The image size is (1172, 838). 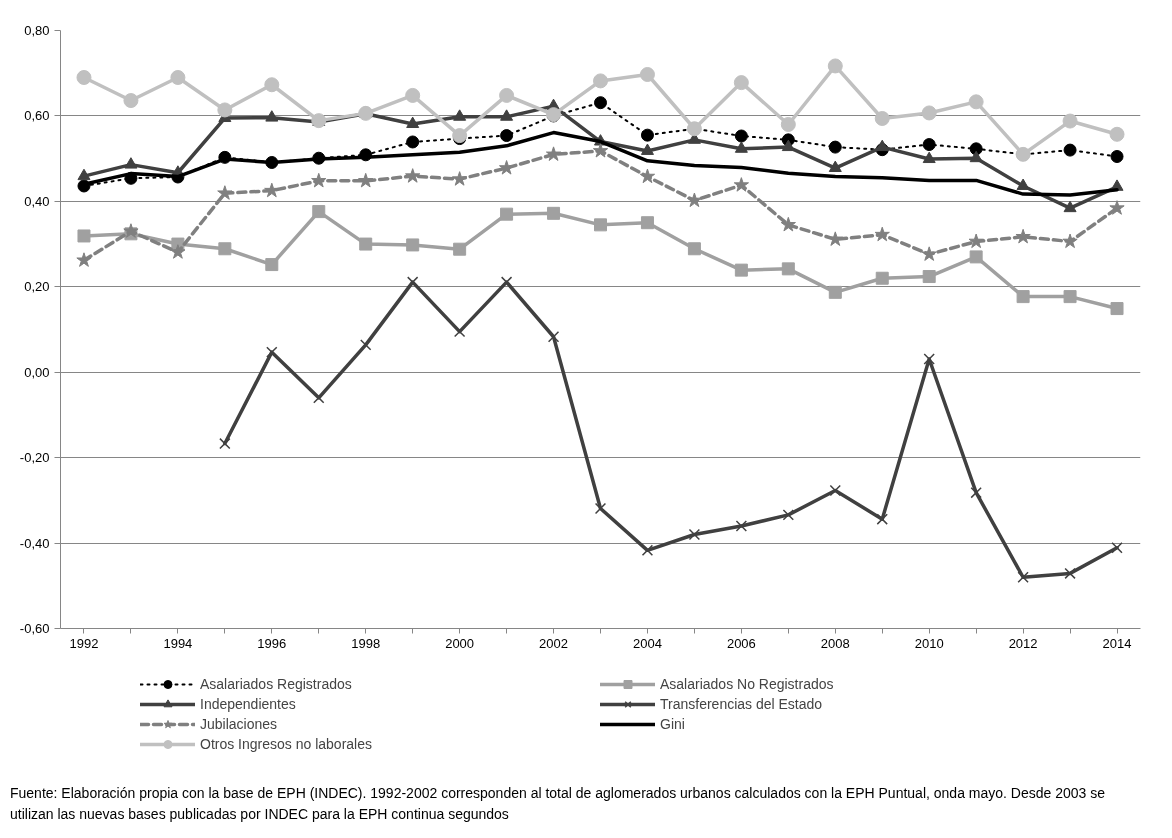 What do you see at coordinates (37, 287) in the screenshot?
I see `y-tick-label: 0,20` at bounding box center [37, 287].